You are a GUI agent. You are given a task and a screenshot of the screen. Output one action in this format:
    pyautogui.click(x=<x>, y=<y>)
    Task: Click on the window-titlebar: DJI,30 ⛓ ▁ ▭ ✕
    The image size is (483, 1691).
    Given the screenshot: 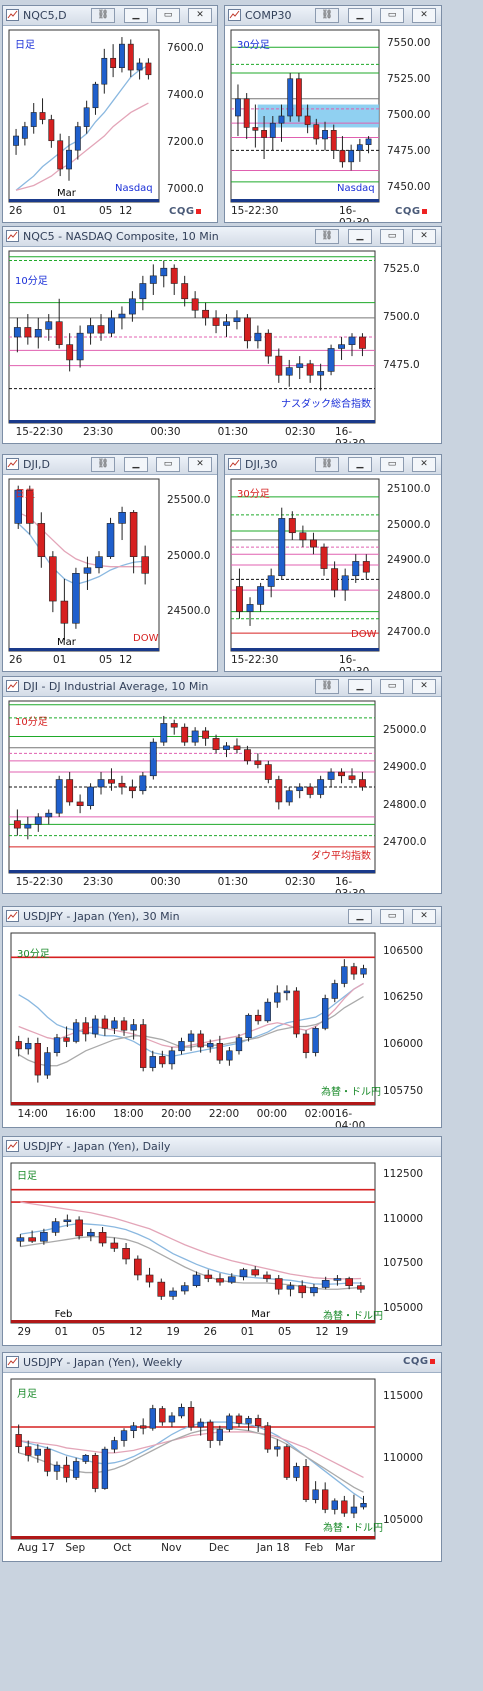 What is the action you would take?
    pyautogui.click(x=333, y=465)
    